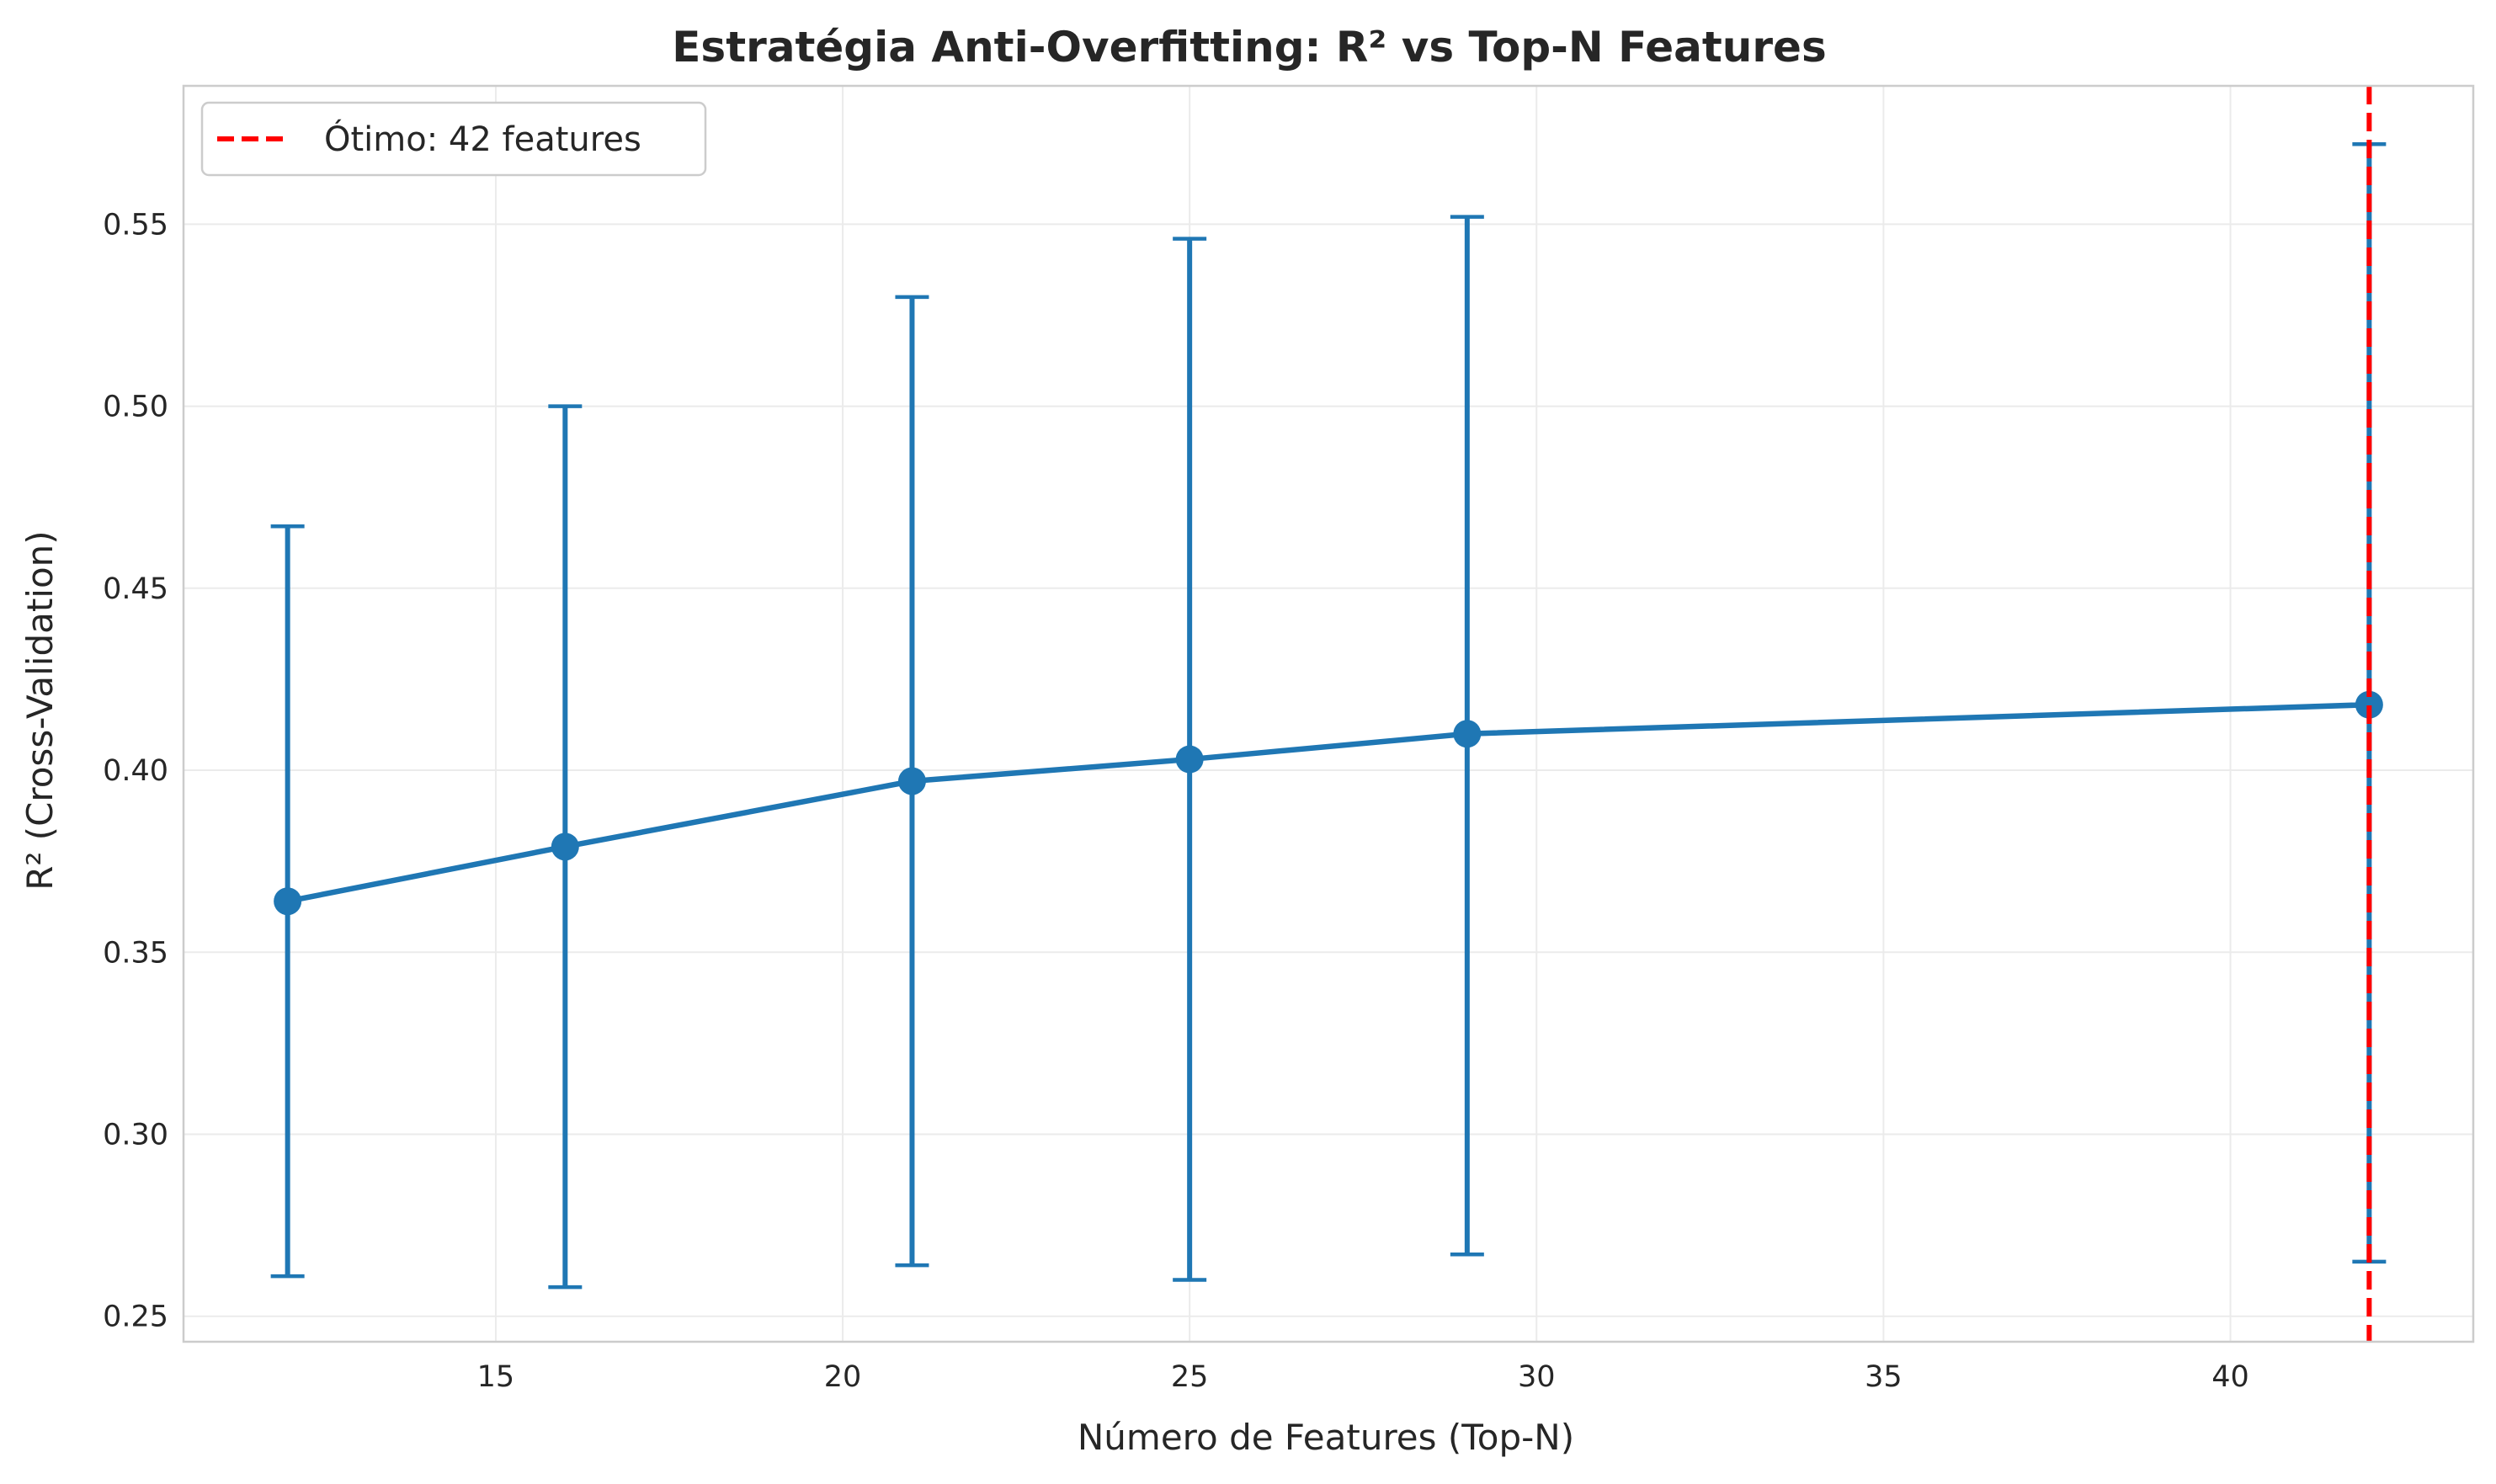 The image size is (2496, 1484). What do you see at coordinates (2230, 1377) in the screenshot?
I see `x-tick-label: 40` at bounding box center [2230, 1377].